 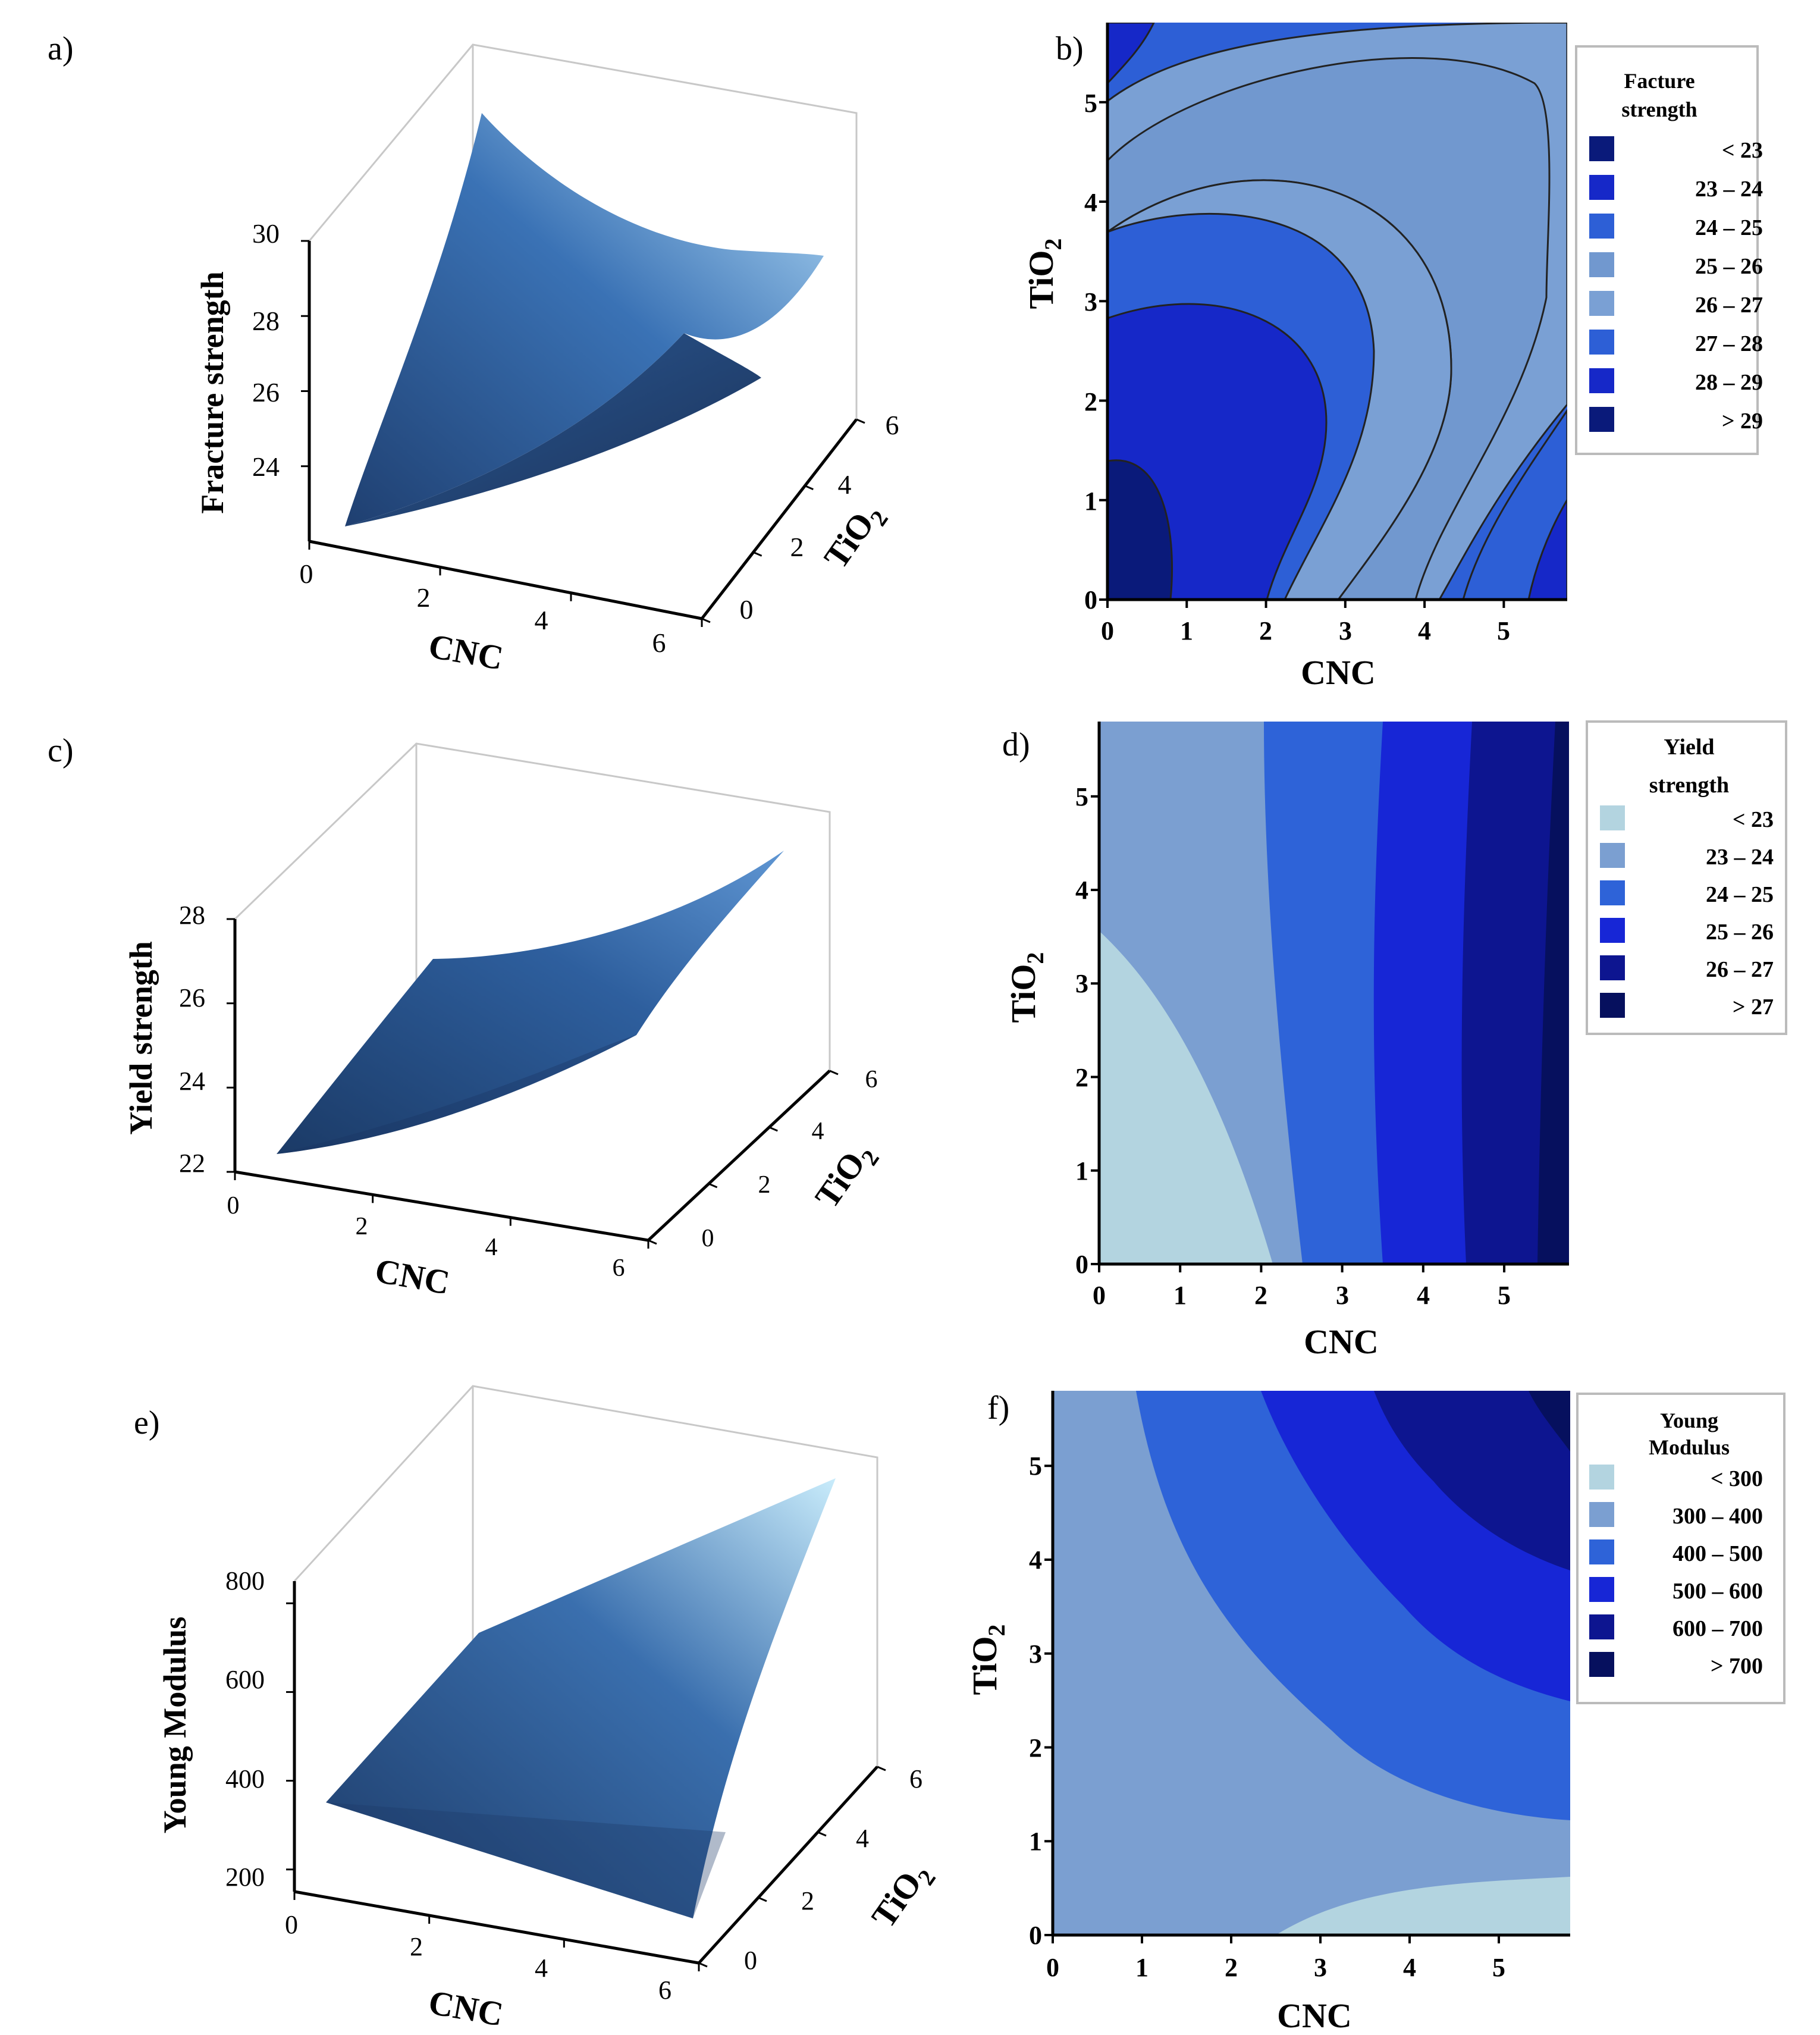 I want to click on legend-label: 600 – 700, so click(x=1717, y=1628).